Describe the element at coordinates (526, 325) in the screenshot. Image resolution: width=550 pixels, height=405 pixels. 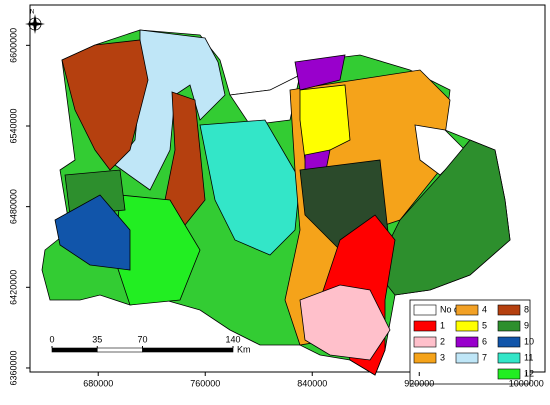
I see `legend-label: 9` at that location.